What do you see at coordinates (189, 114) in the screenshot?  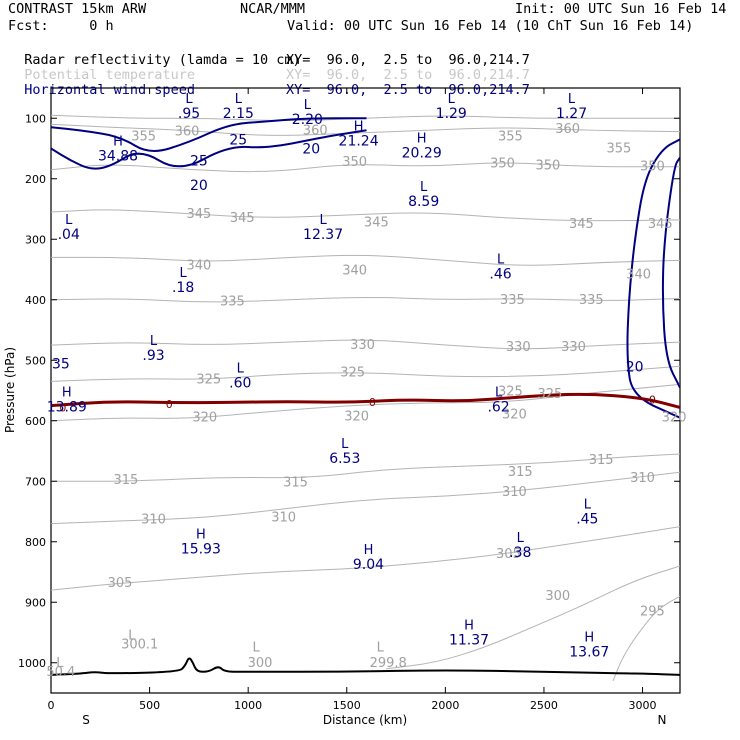 I see `extremum-value: .95` at bounding box center [189, 114].